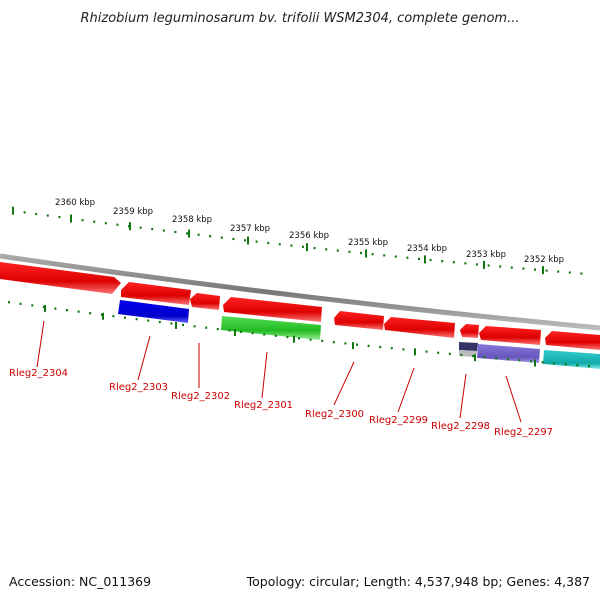 The height and width of the screenshot is (600, 600). Describe the element at coordinates (263, 405) in the screenshot. I see `gene-label: Rleg2_2301` at that location.